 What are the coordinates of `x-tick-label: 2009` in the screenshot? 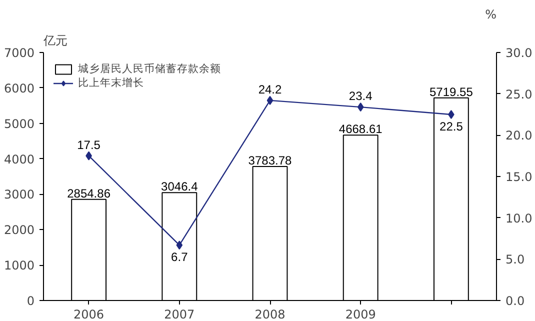 It's located at (360, 314).